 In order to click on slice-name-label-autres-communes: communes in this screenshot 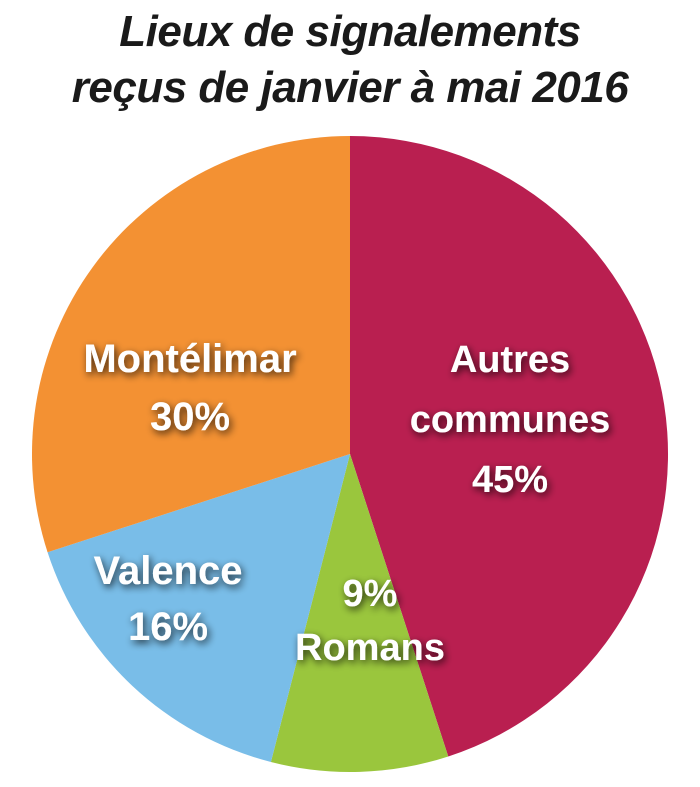, I will do `click(510, 420)`.